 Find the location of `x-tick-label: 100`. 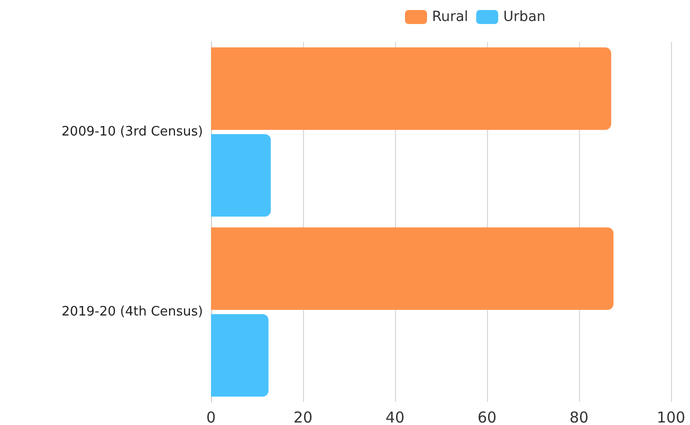

x-tick-label: 100 is located at coordinates (671, 416).